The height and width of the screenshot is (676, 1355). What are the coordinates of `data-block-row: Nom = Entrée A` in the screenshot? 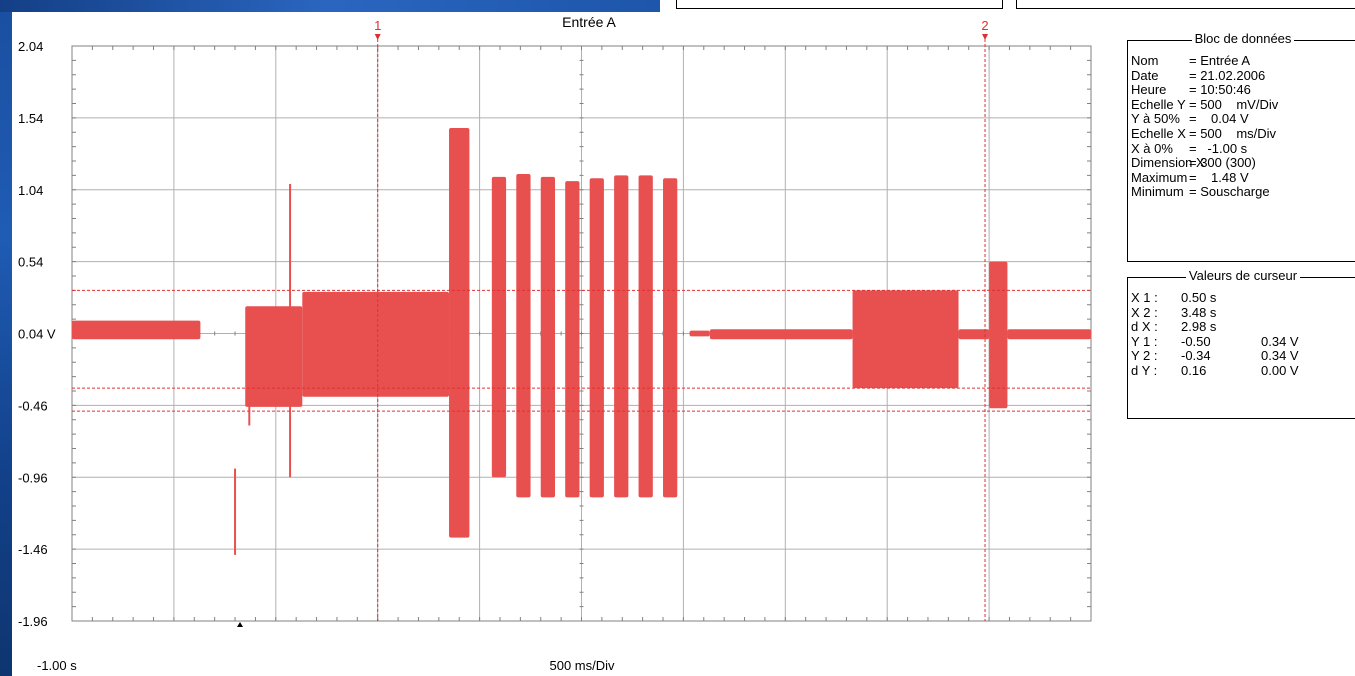 It's located at (1241, 61).